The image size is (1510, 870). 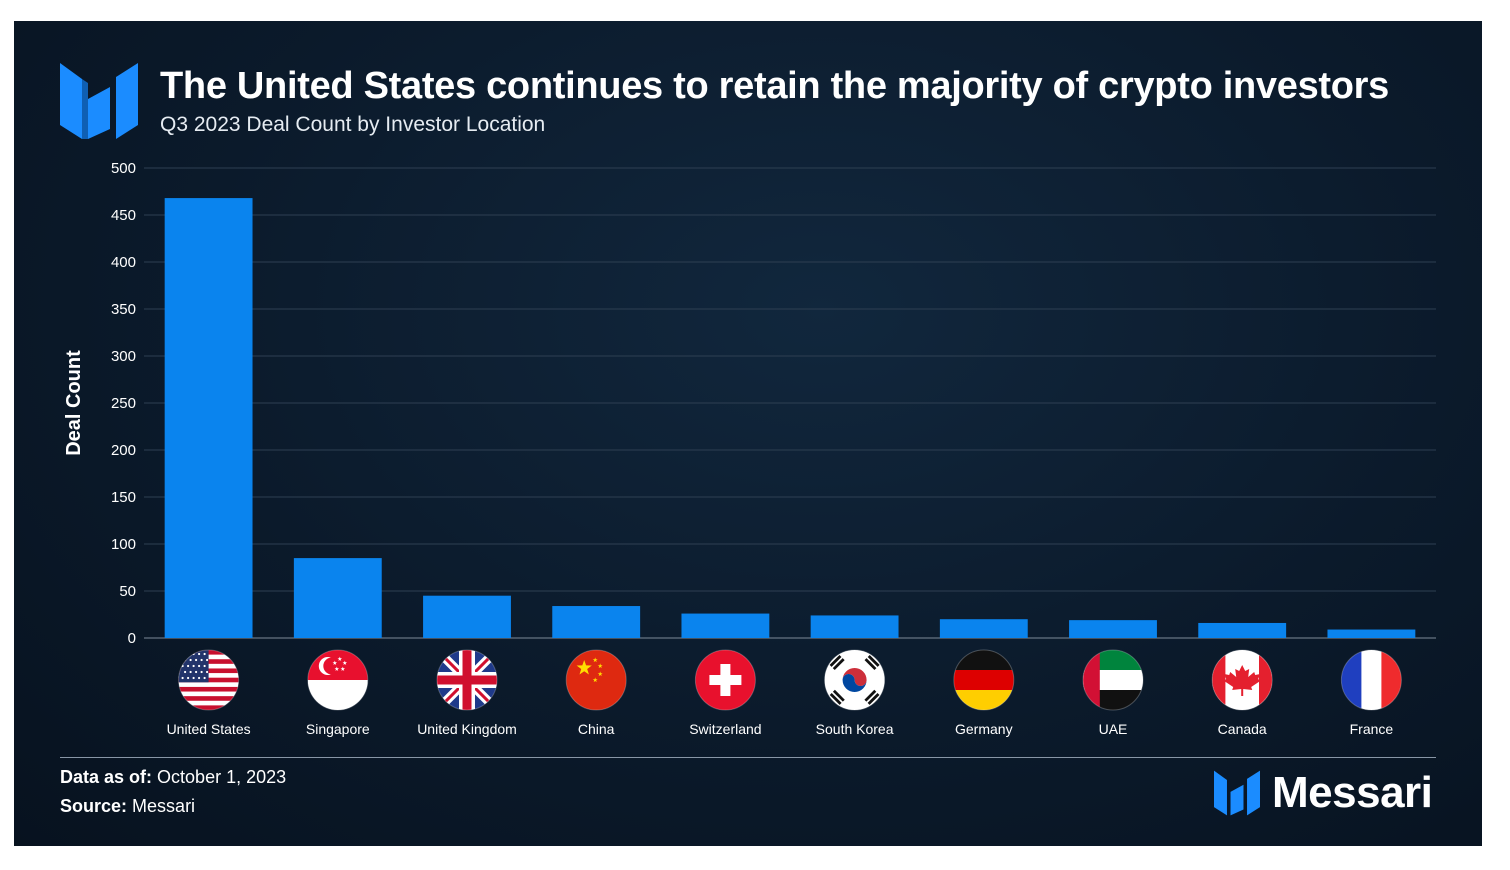 I want to click on south-korea-flag-icon, so click(x=855, y=680).